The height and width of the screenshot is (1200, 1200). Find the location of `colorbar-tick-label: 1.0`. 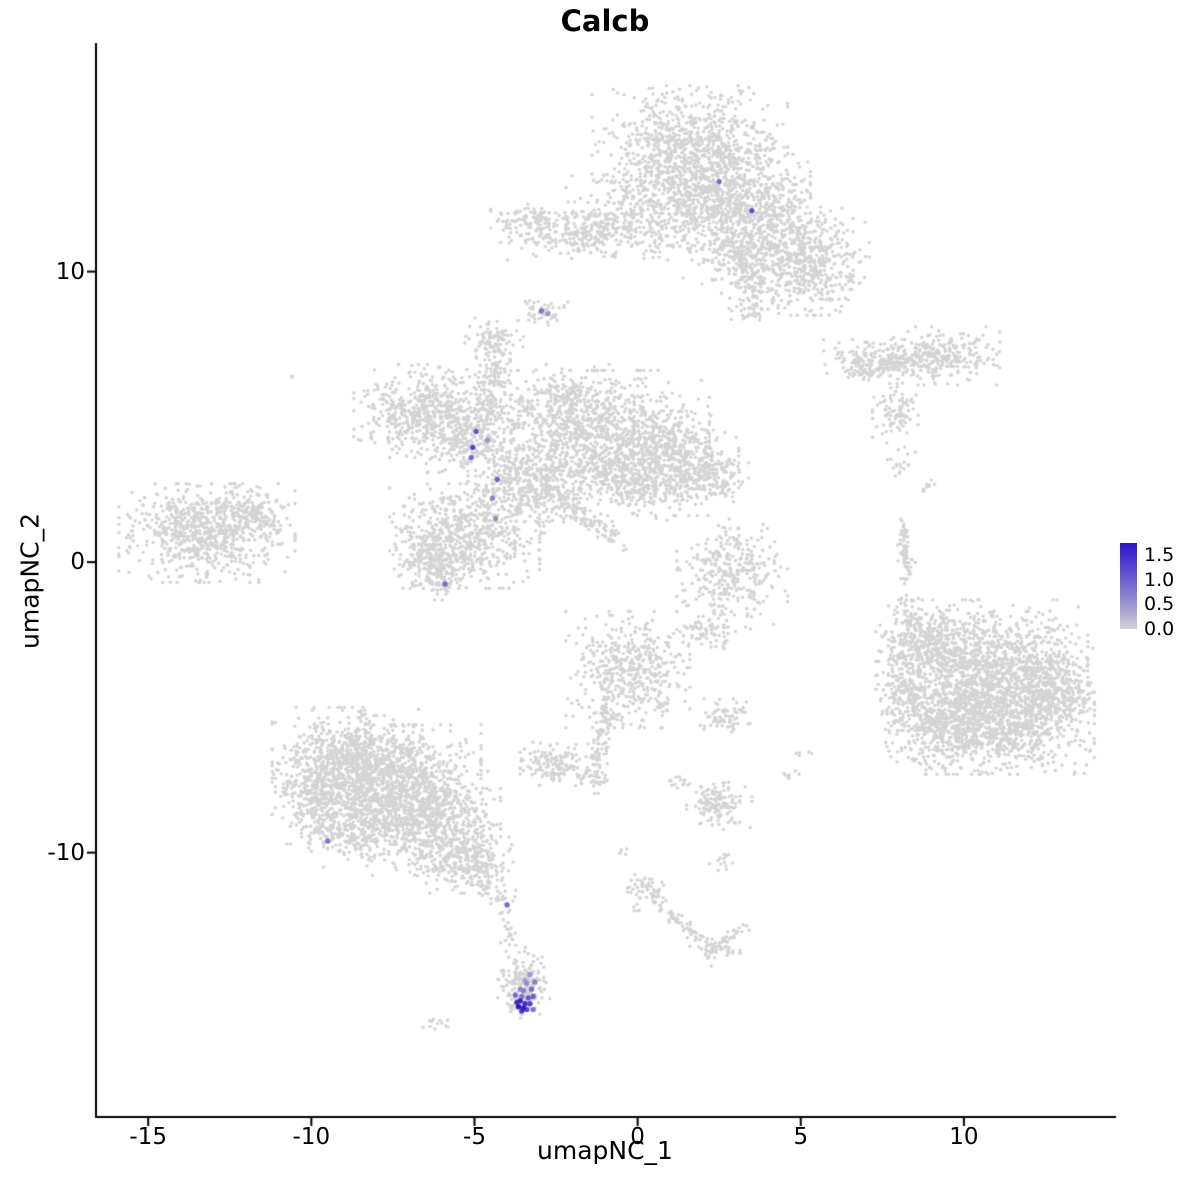

colorbar-tick-label: 1.0 is located at coordinates (1159, 579).